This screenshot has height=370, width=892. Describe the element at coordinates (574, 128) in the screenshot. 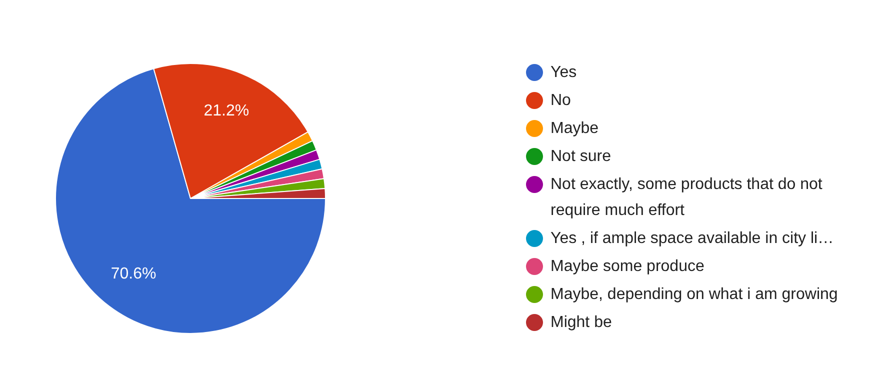

I see `legend-label: Maybe` at that location.